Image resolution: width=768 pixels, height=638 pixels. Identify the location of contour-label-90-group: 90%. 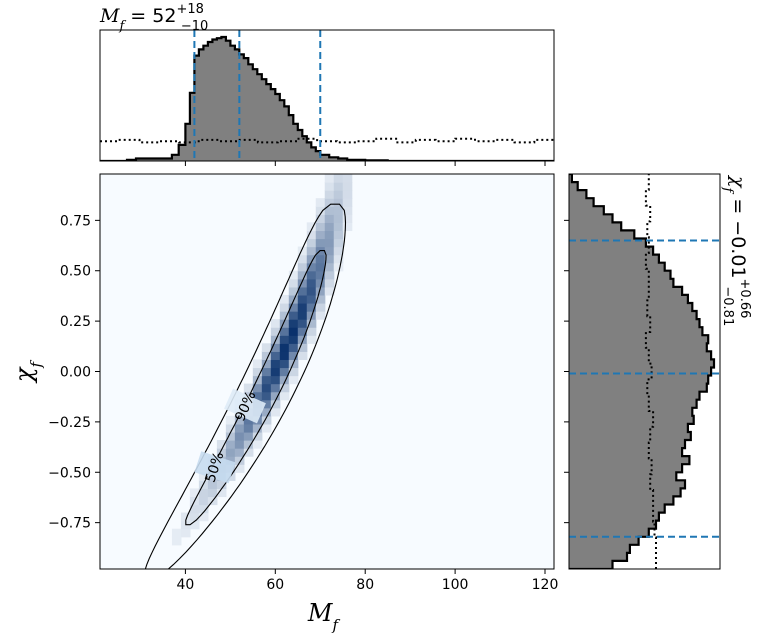
(245, 406).